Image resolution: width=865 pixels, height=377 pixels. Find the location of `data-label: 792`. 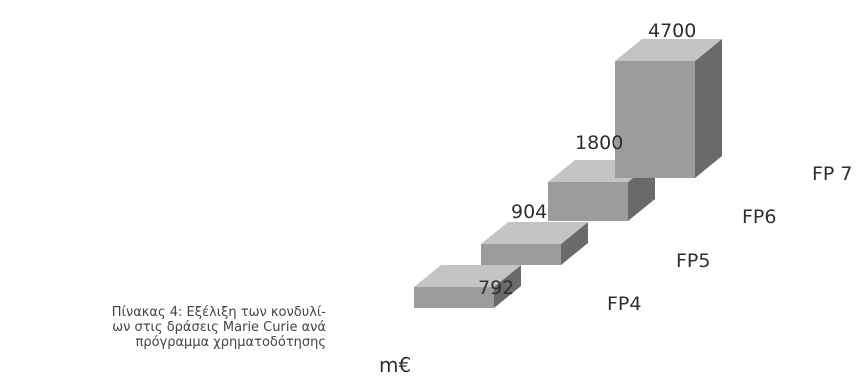

data-label: 792 is located at coordinates (496, 288).